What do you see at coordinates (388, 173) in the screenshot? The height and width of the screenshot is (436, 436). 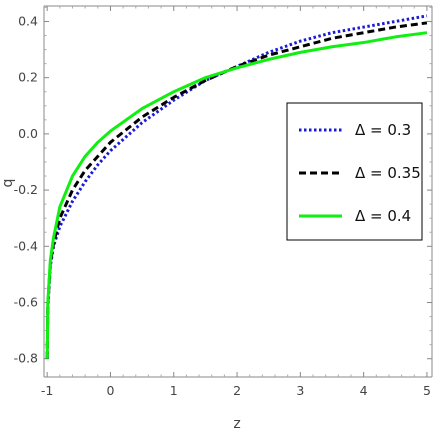 I see `legend-label-2: Δ = 0.35` at bounding box center [388, 173].